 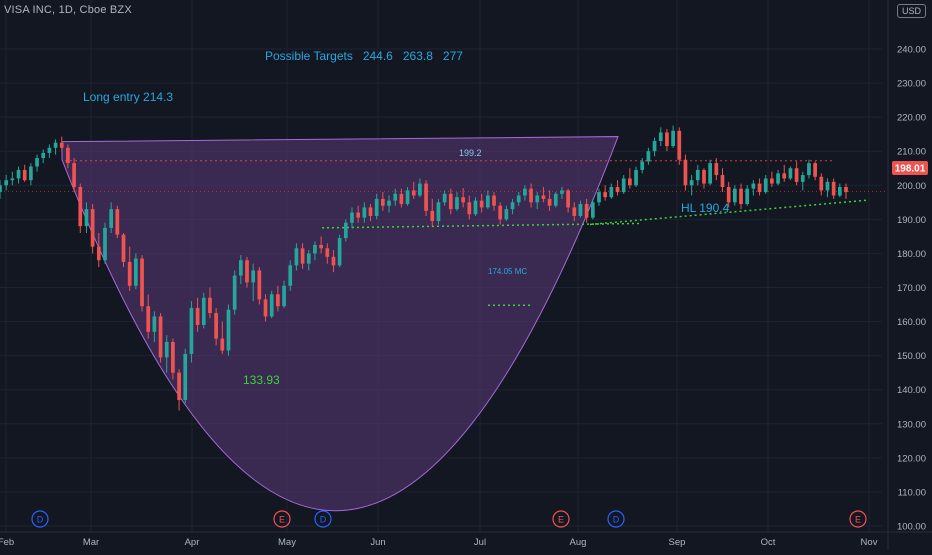 I want to click on y-tick-label: 120.00, so click(x=911, y=458).